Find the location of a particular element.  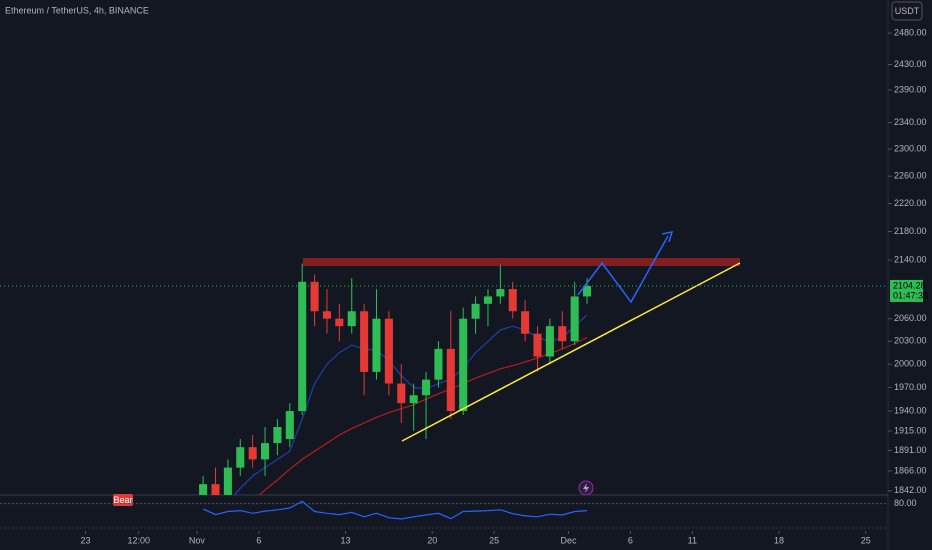

x-tick-label: 18 is located at coordinates (779, 540).